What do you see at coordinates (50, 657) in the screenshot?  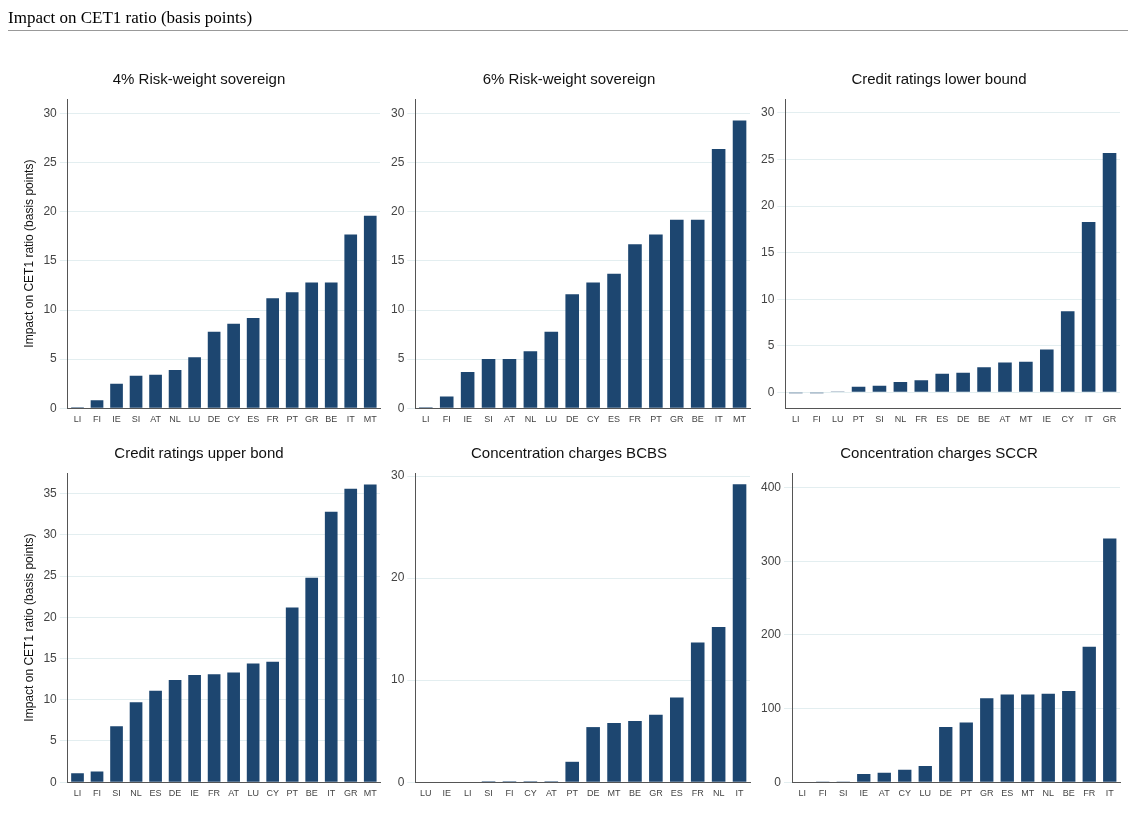 I see `y-tick-label: 15` at bounding box center [50, 657].